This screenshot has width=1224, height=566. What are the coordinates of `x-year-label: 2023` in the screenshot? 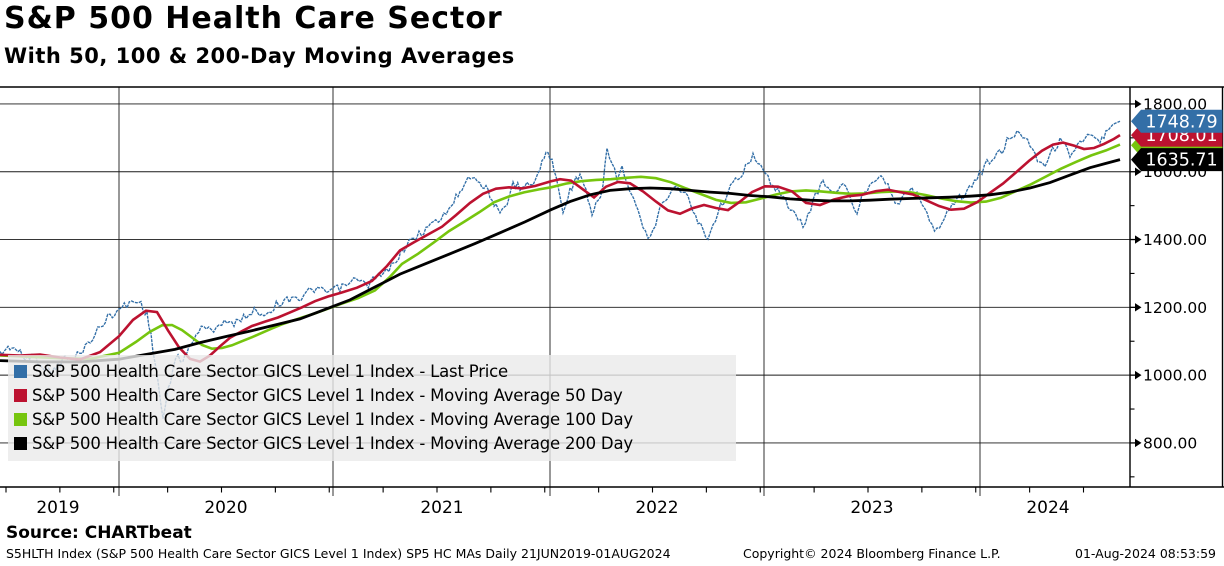 It's located at (871, 508).